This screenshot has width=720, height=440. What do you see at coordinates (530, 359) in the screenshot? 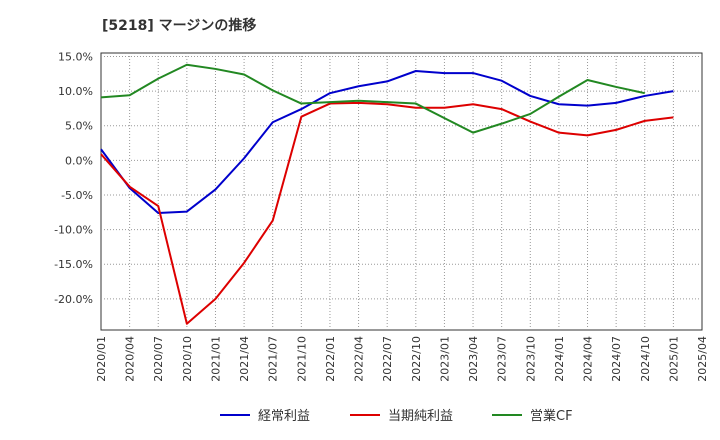
I see `x-tick-label: 2023/10` at bounding box center [530, 359].